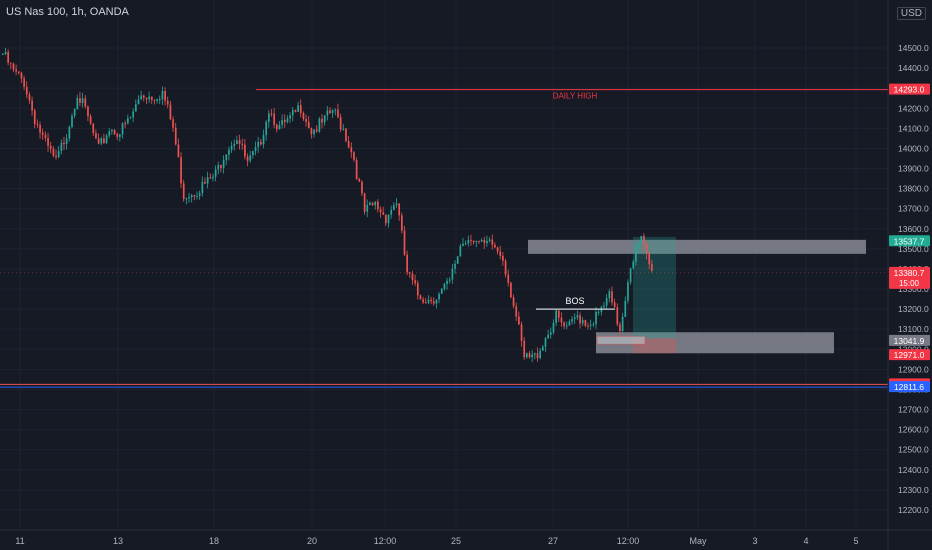 This screenshot has height=550, width=932. I want to click on y-tick-label: 12900.0, so click(913, 369).